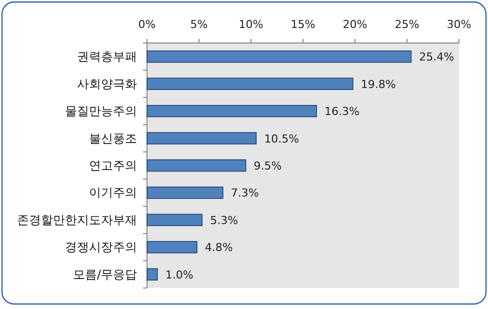 Image resolution: width=488 pixels, height=309 pixels. What do you see at coordinates (251, 24) in the screenshot?
I see `x-tick-label: 10%` at bounding box center [251, 24].